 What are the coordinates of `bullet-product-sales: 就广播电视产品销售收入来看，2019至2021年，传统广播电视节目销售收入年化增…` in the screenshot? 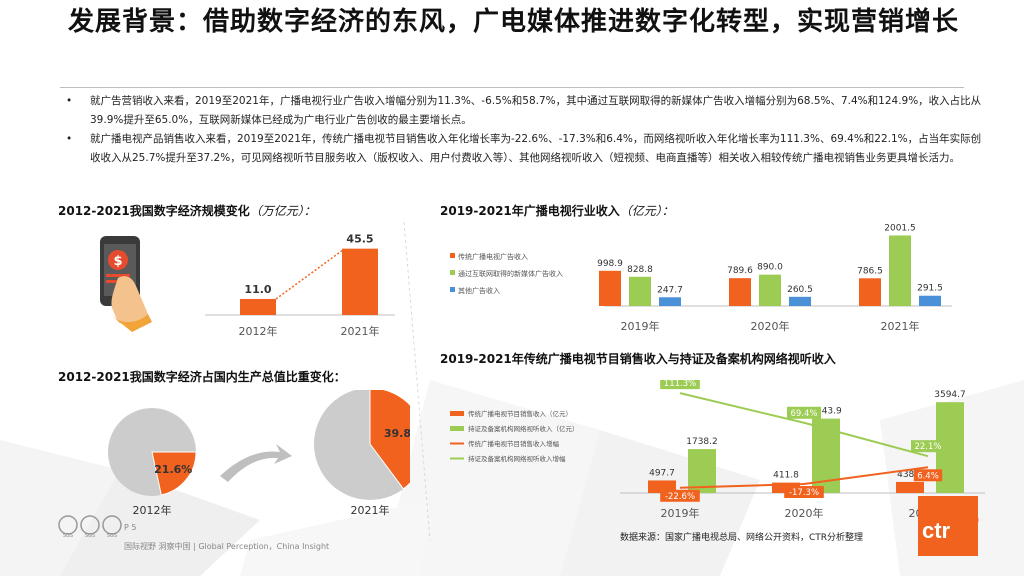 It's located at (526, 149).